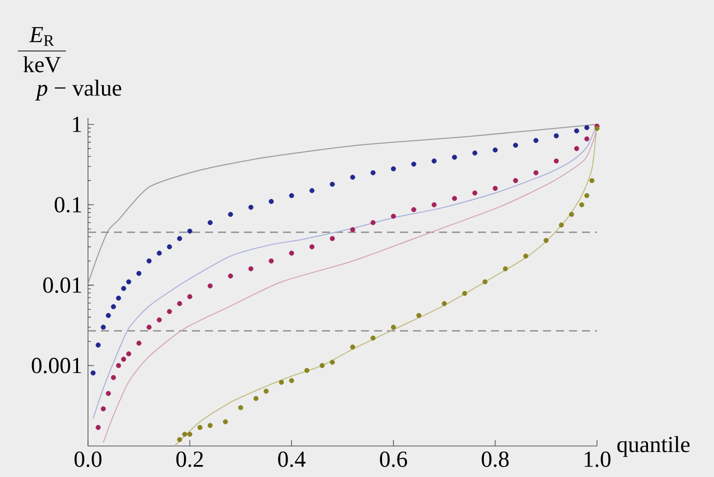 This screenshot has width=714, height=477. Describe the element at coordinates (597, 460) in the screenshot. I see `x-tick-label: 1.0` at that location.